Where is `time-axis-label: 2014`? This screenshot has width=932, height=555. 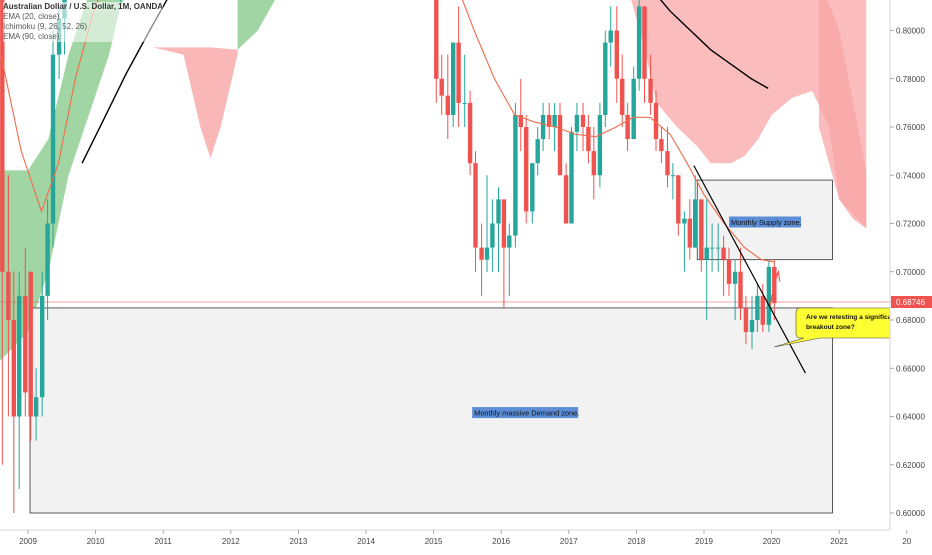 time-axis-label: 2014 is located at coordinates (366, 541).